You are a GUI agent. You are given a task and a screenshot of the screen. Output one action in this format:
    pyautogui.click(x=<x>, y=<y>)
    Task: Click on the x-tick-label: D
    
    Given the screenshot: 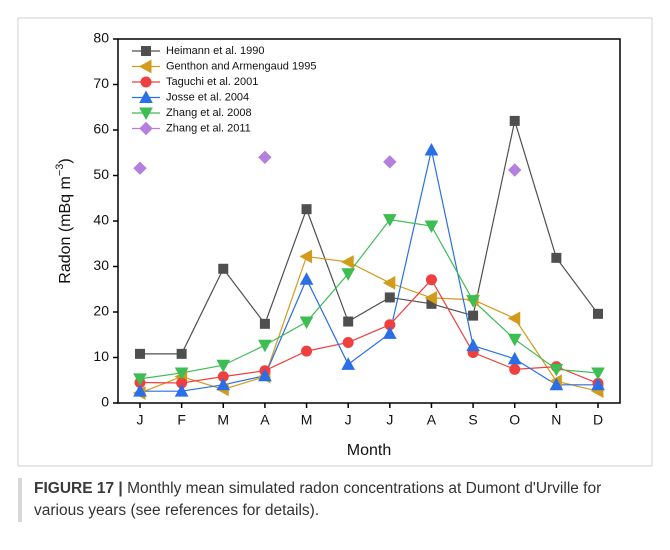 What is the action you would take?
    pyautogui.click(x=598, y=420)
    